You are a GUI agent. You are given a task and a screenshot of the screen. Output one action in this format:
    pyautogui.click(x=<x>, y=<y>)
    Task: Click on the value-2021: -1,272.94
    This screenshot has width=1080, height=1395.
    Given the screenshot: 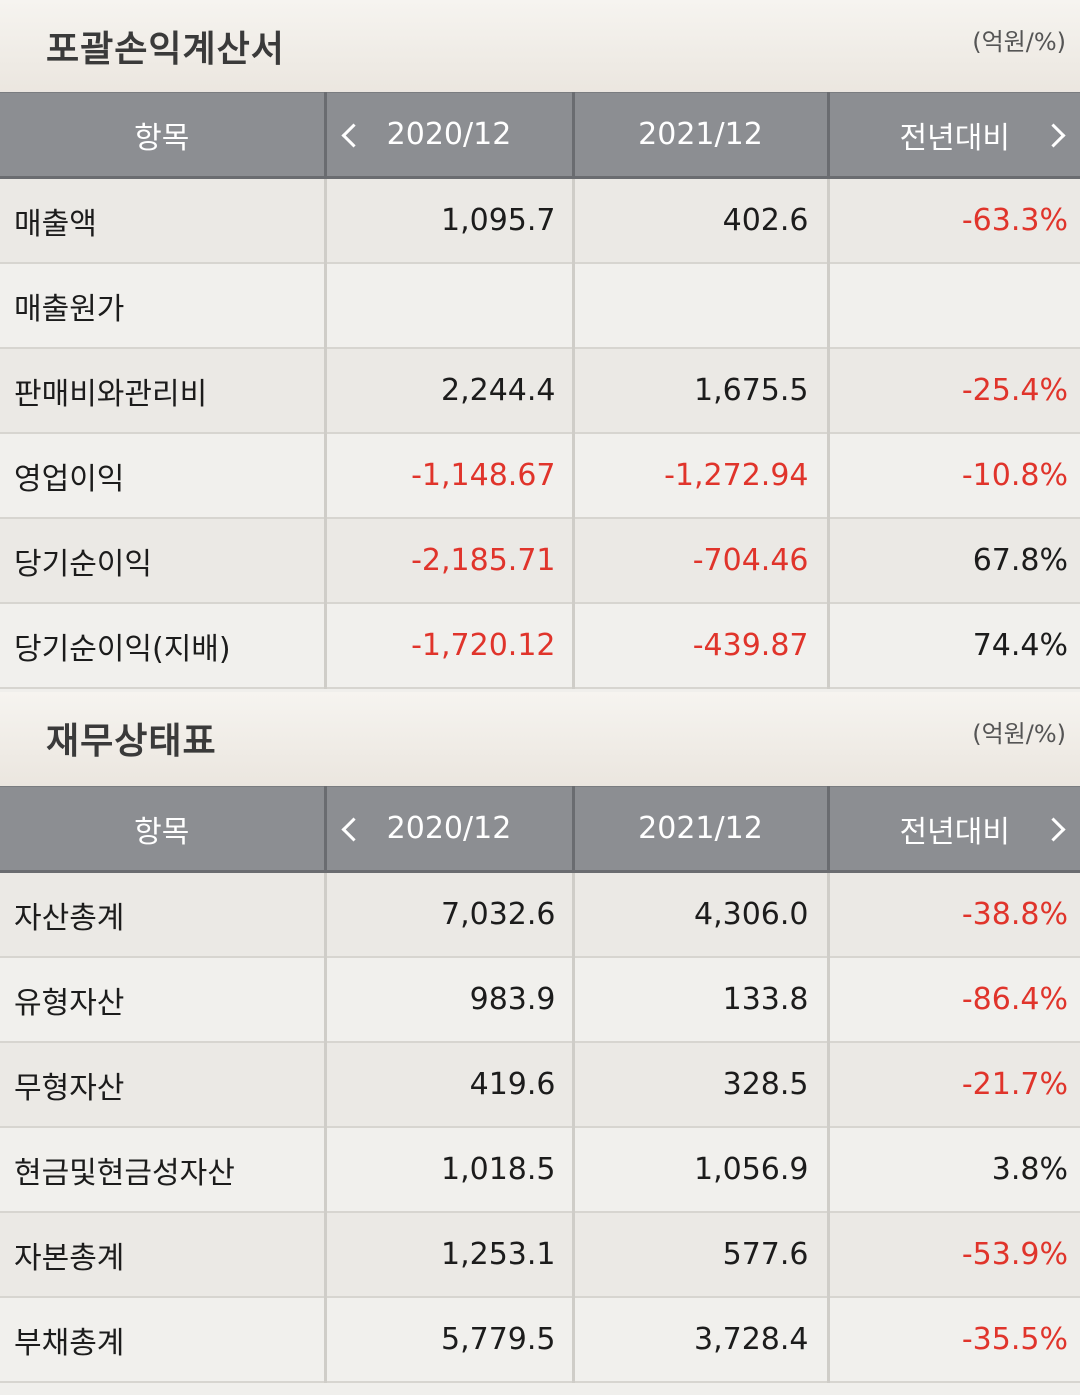 What is the action you would take?
    pyautogui.click(x=699, y=476)
    